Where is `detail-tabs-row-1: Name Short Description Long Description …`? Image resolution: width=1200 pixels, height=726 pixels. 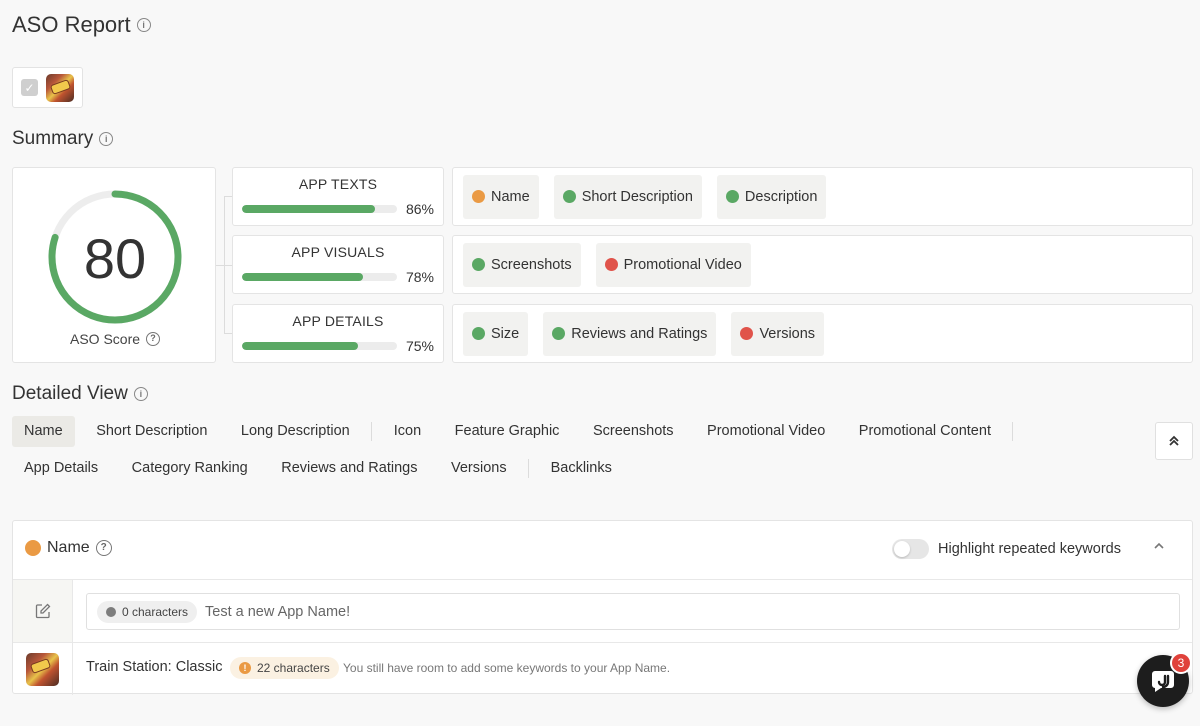
detail-tabs-row-1: Name Short Description Long Description … is located at coordinates (517, 431).